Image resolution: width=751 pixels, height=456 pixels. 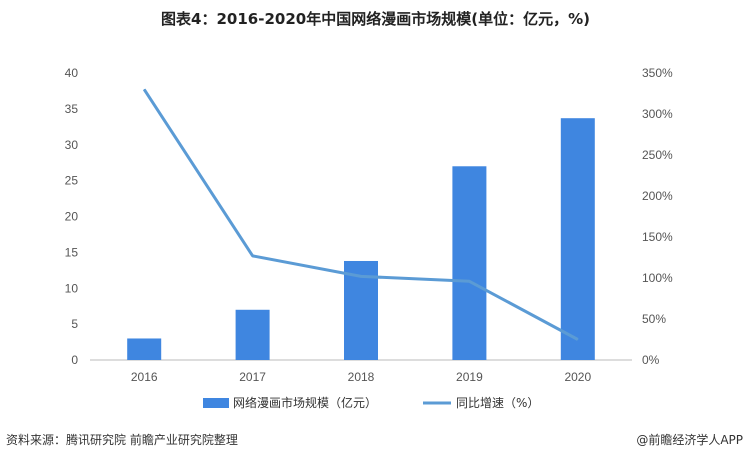 What do you see at coordinates (72, 181) in the screenshot?
I see `left-tick-label-5: 25` at bounding box center [72, 181].